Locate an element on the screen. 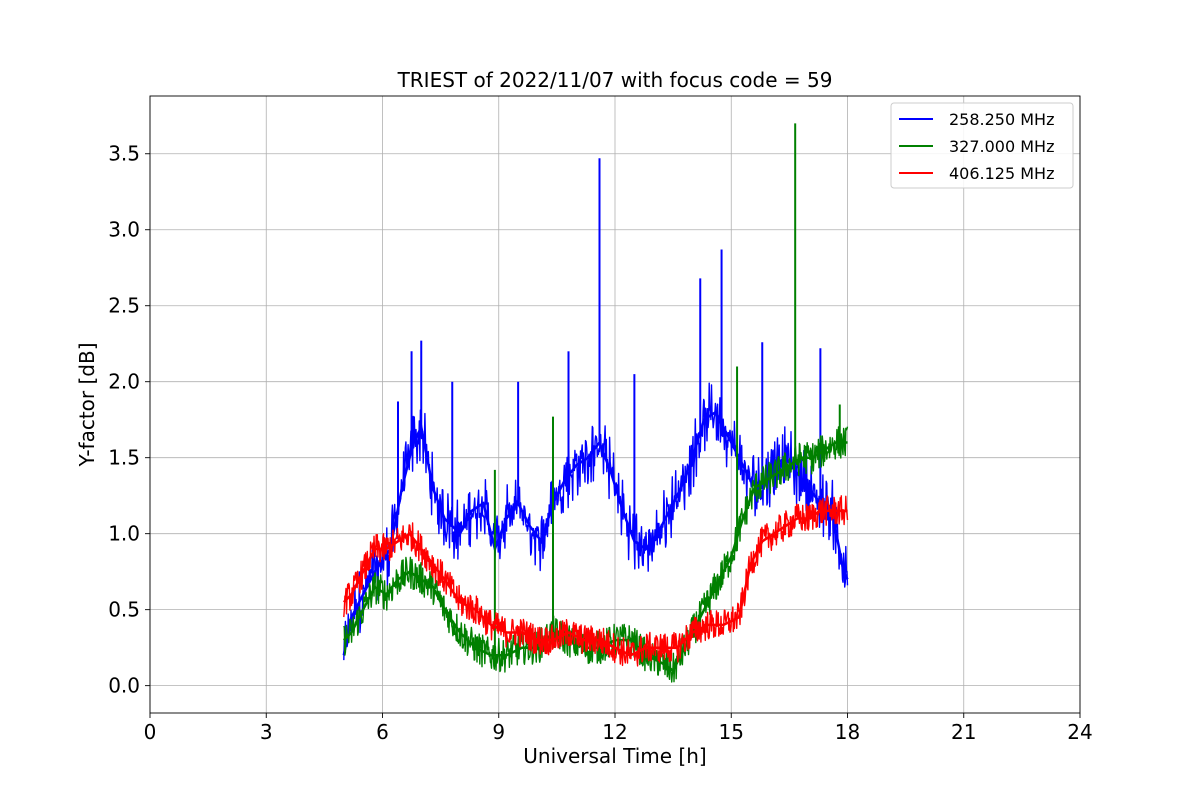  series-trend is located at coordinates (595, 583).